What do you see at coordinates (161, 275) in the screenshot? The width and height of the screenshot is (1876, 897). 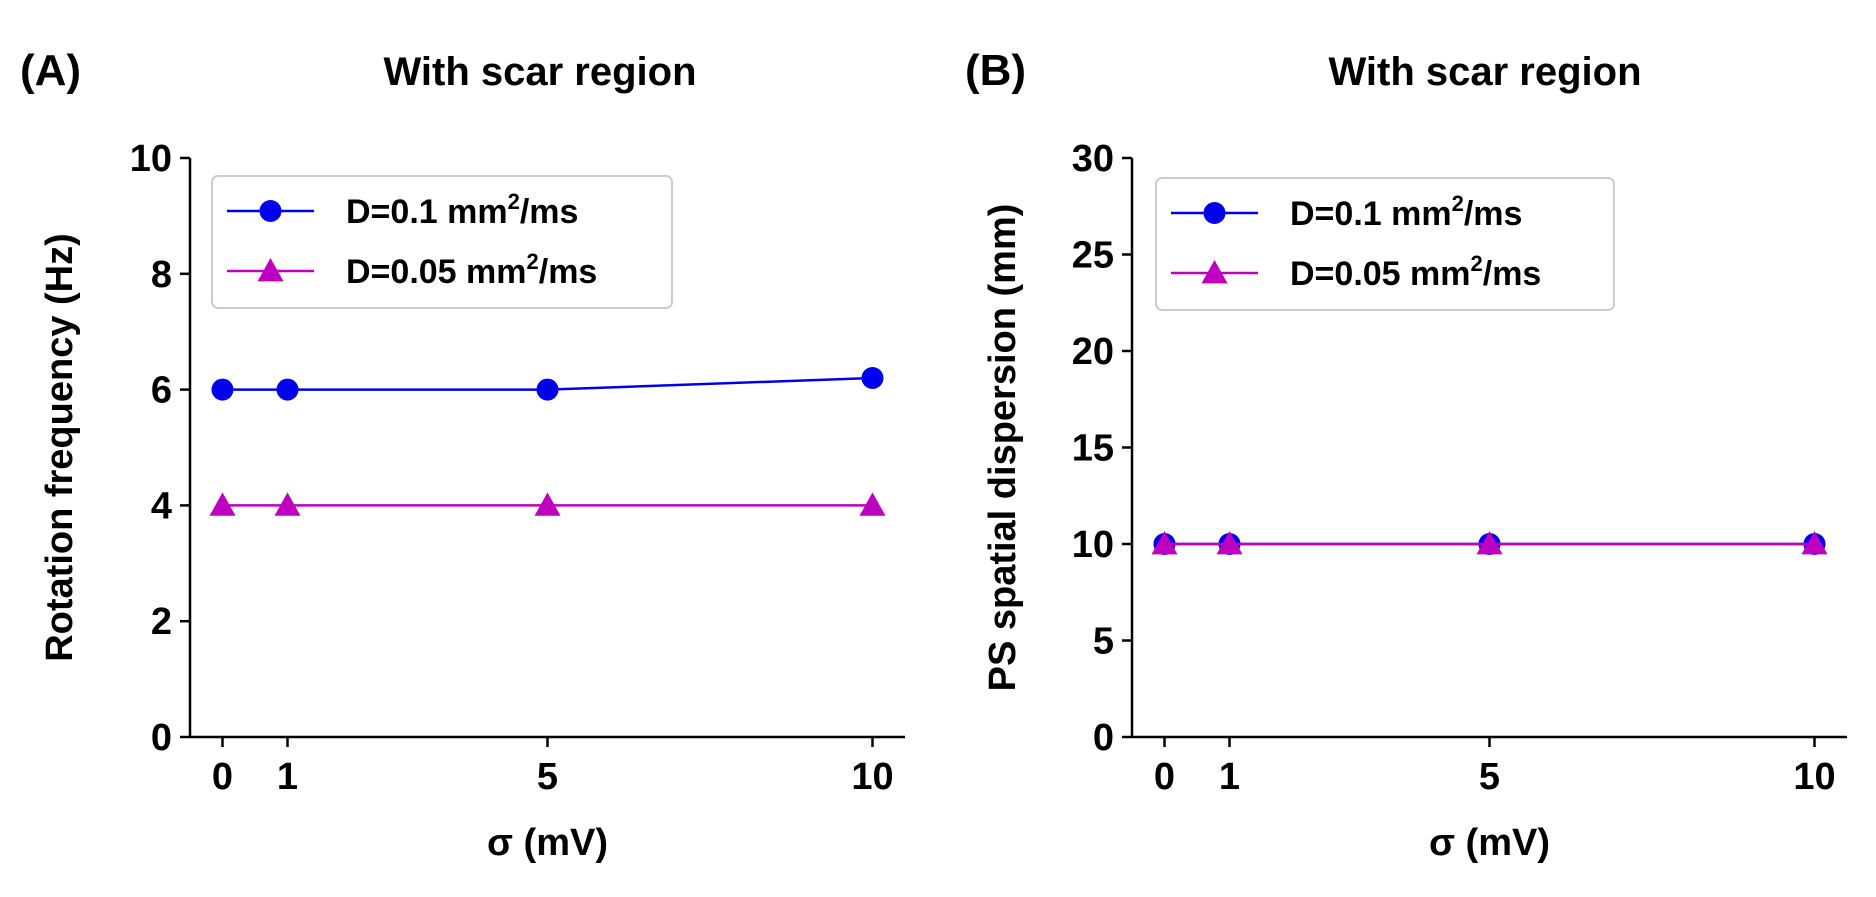 I see `y-tick-label: 8` at bounding box center [161, 275].